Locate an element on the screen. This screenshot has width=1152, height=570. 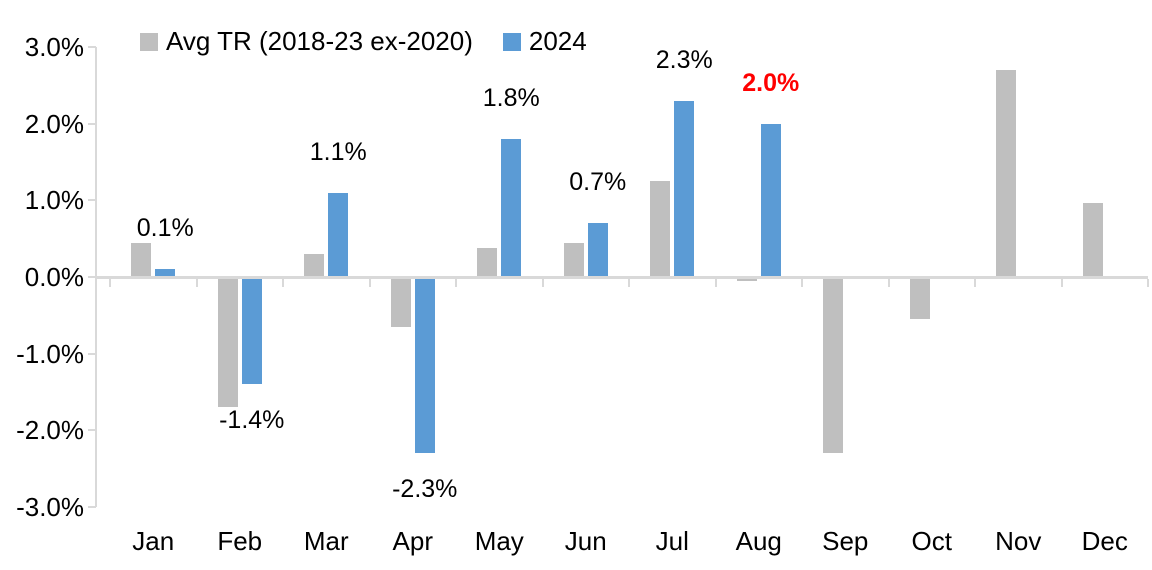
bar-2024-jul is located at coordinates (684, 188).